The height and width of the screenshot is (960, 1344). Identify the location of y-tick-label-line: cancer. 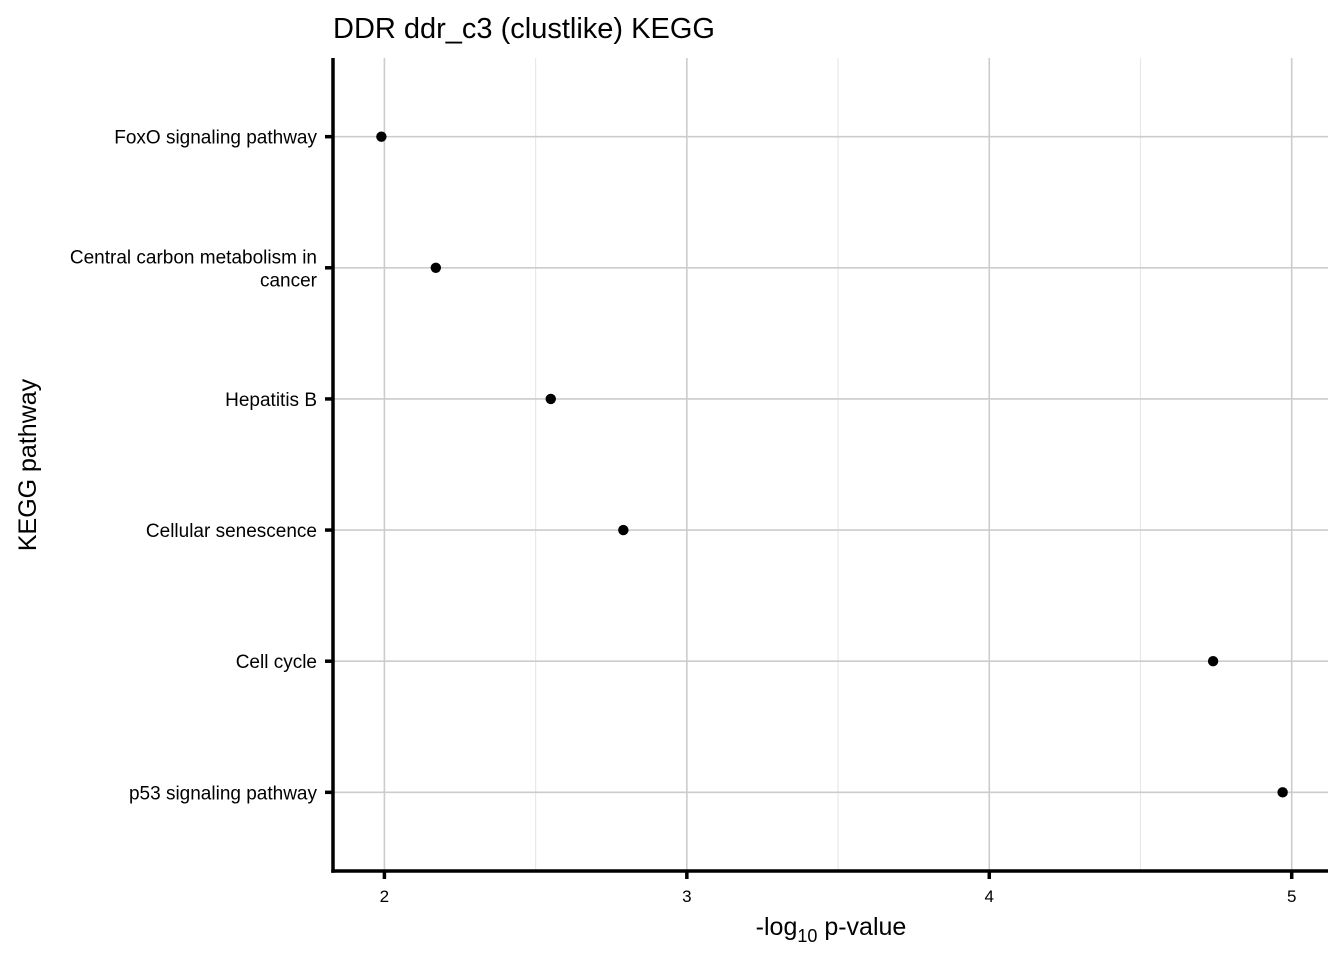
(289, 280).